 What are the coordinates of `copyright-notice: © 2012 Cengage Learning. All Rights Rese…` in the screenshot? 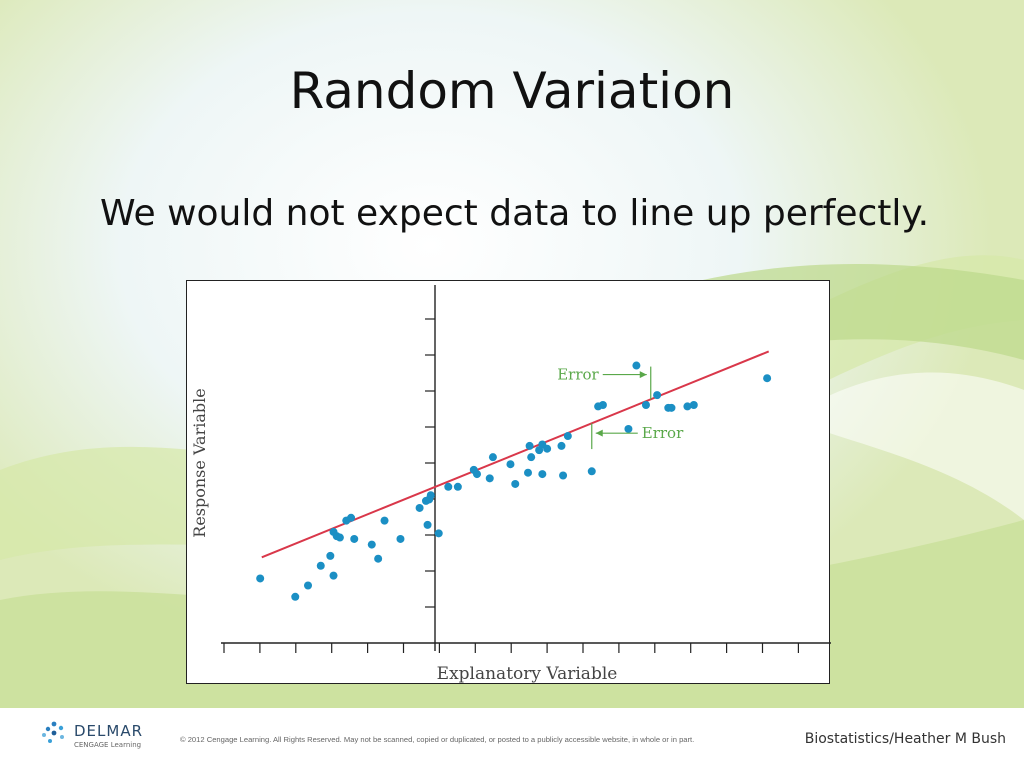 It's located at (437, 739).